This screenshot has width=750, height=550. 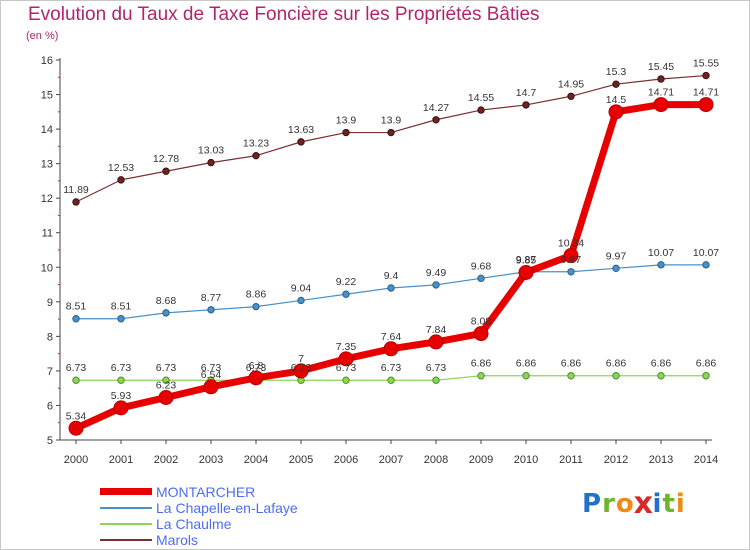 I want to click on data-label-marols: 14.55, so click(x=481, y=98).